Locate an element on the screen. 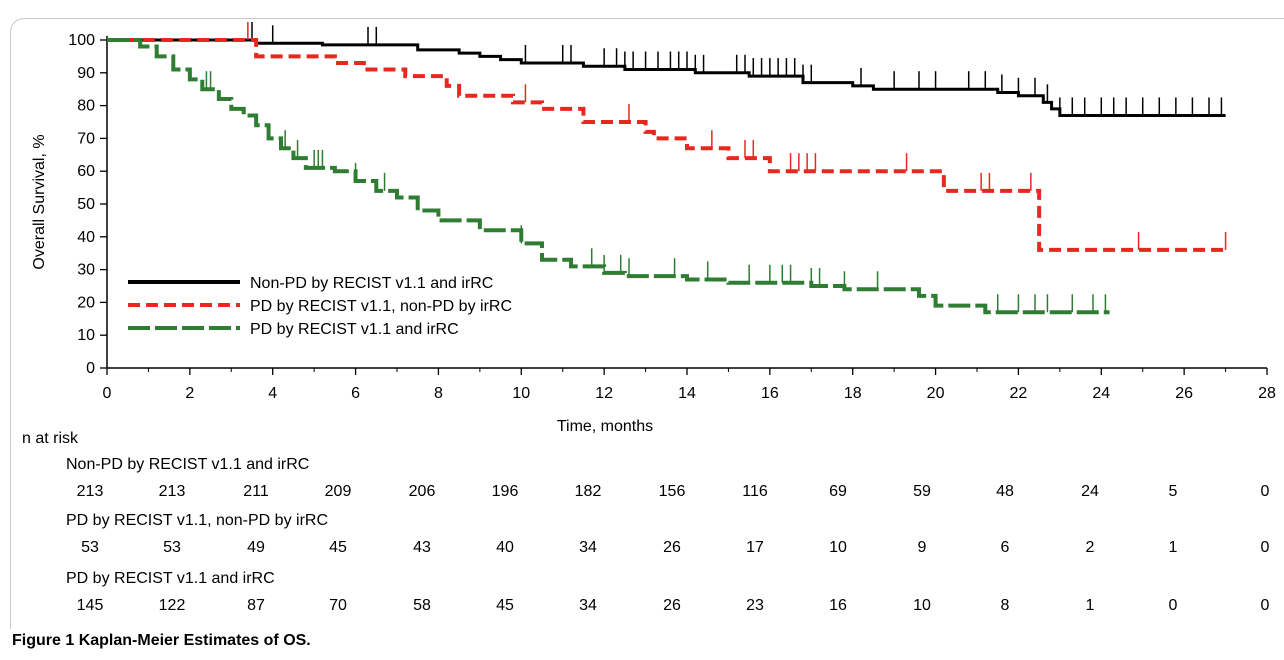 Image resolution: width=1284 pixels, height=660 pixels. x-tick-label-20: 20 is located at coordinates (936, 393).